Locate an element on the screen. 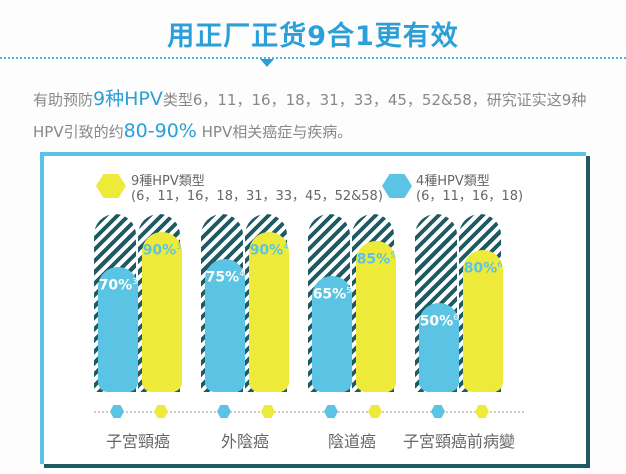 The image size is (626, 474). legend-label: 4種HPV類型 is located at coordinates (453, 181).